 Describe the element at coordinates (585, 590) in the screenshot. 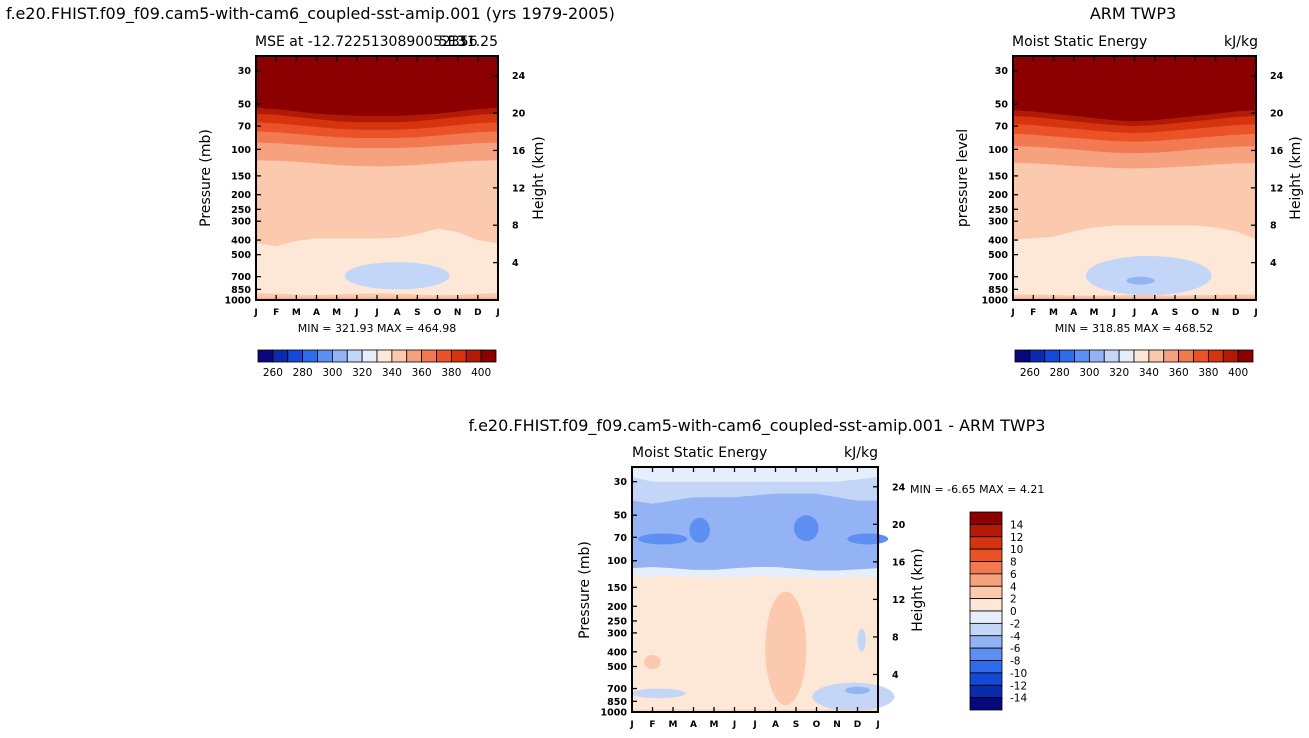

I see `diff-ylabel: Pressure (mb)` at that location.